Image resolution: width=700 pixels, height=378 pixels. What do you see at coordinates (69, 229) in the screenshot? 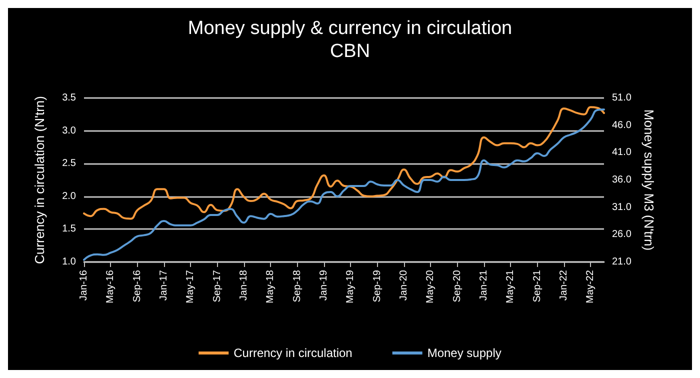
I see `y-tick-label: 1.5` at bounding box center [69, 229].